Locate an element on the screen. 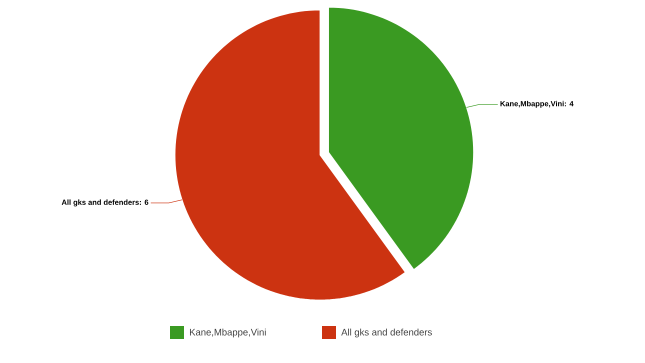  legend-label: Kane,Mbappe,Vini is located at coordinates (228, 333).